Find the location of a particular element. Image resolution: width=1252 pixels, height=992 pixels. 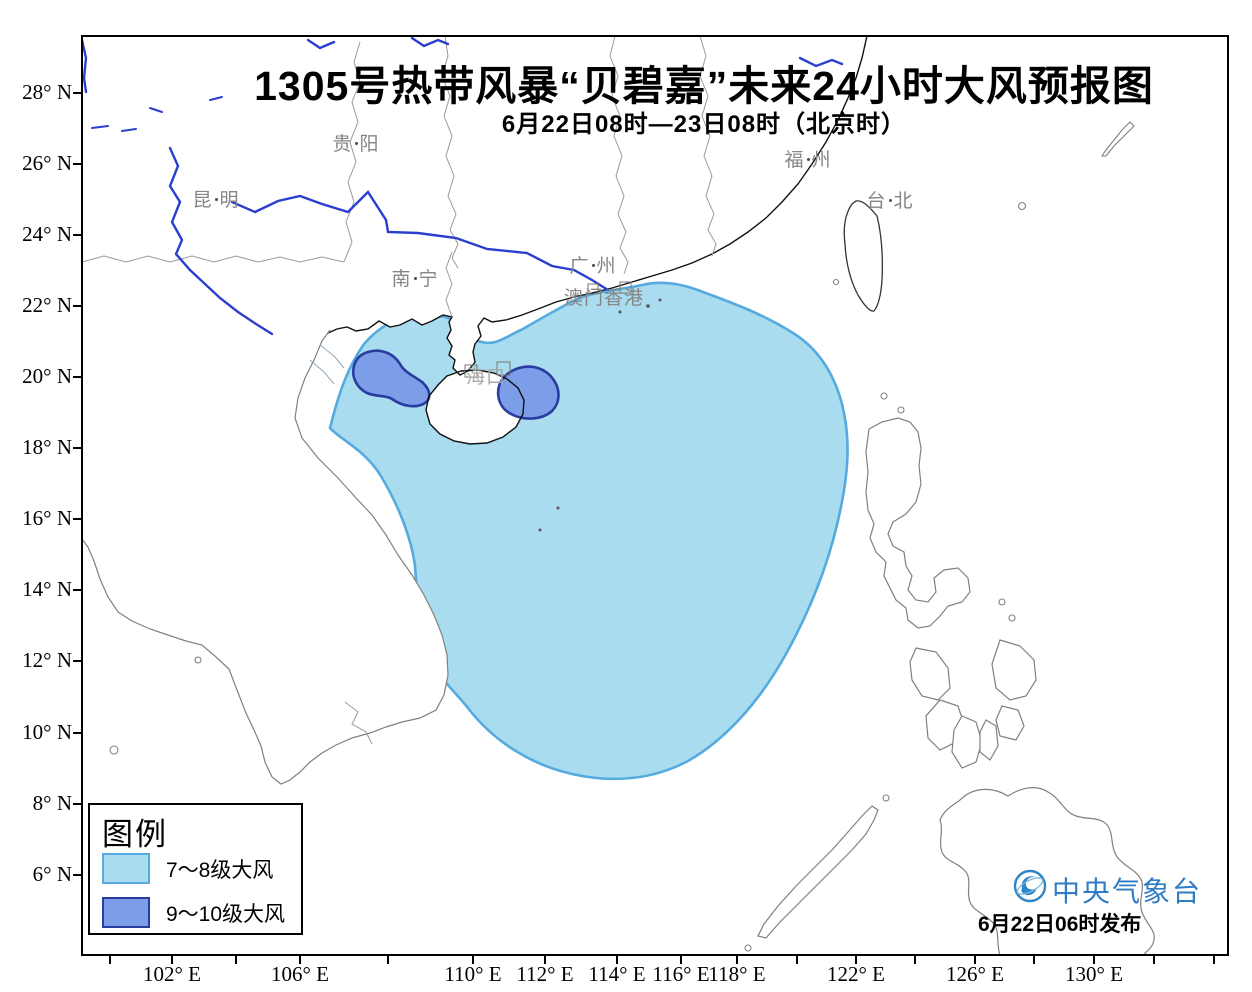

negros-island is located at coordinates (967, 742).